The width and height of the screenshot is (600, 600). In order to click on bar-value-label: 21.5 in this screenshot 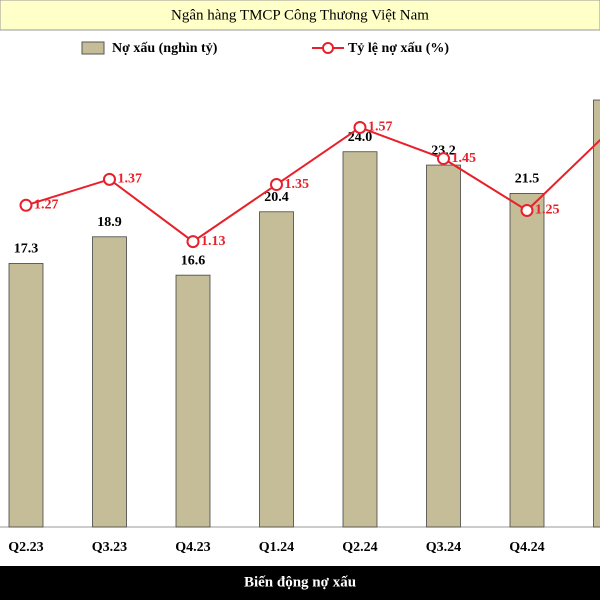, I will do `click(527, 179)`.